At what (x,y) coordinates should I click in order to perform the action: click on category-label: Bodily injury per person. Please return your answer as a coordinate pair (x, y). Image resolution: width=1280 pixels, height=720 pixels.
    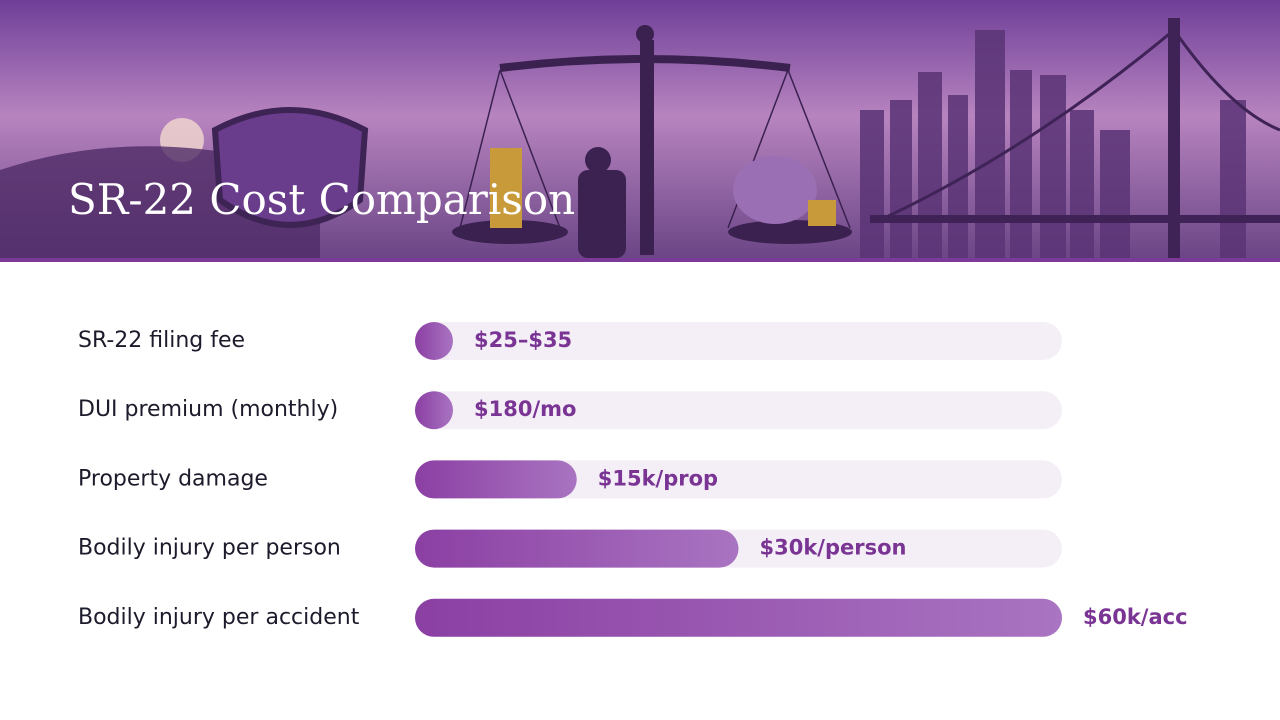
    Looking at the image, I should click on (209, 548).